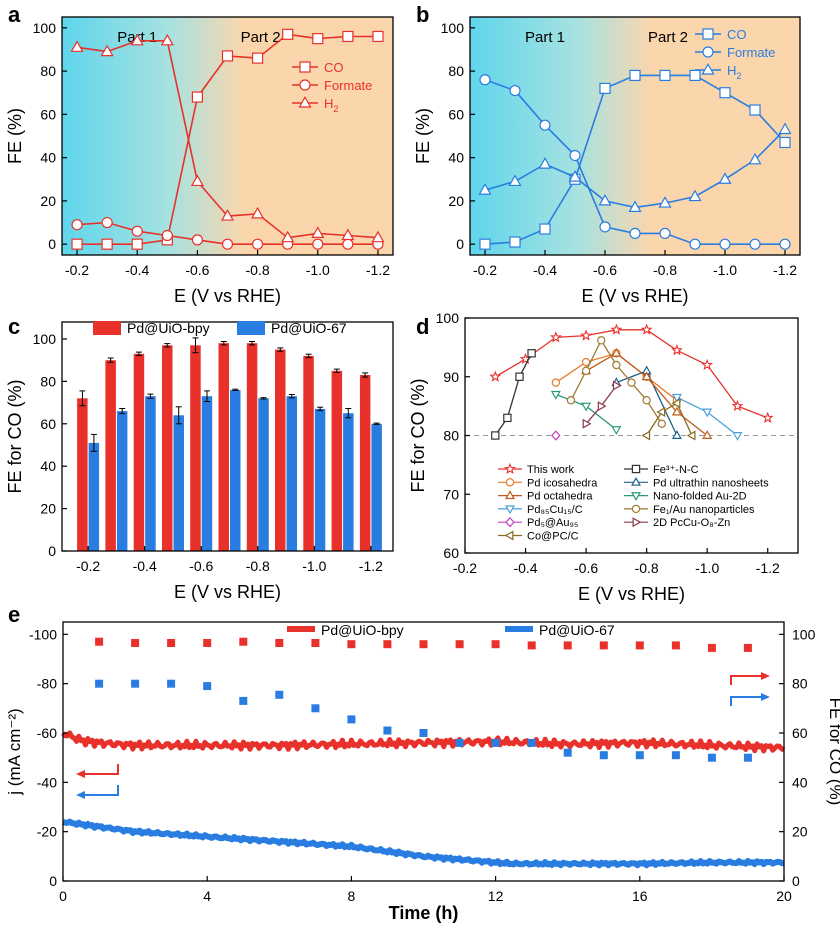 This screenshot has height=931, width=840. What do you see at coordinates (456, 71) in the screenshot?
I see `y-axis-tick-label: 80` at bounding box center [456, 71].